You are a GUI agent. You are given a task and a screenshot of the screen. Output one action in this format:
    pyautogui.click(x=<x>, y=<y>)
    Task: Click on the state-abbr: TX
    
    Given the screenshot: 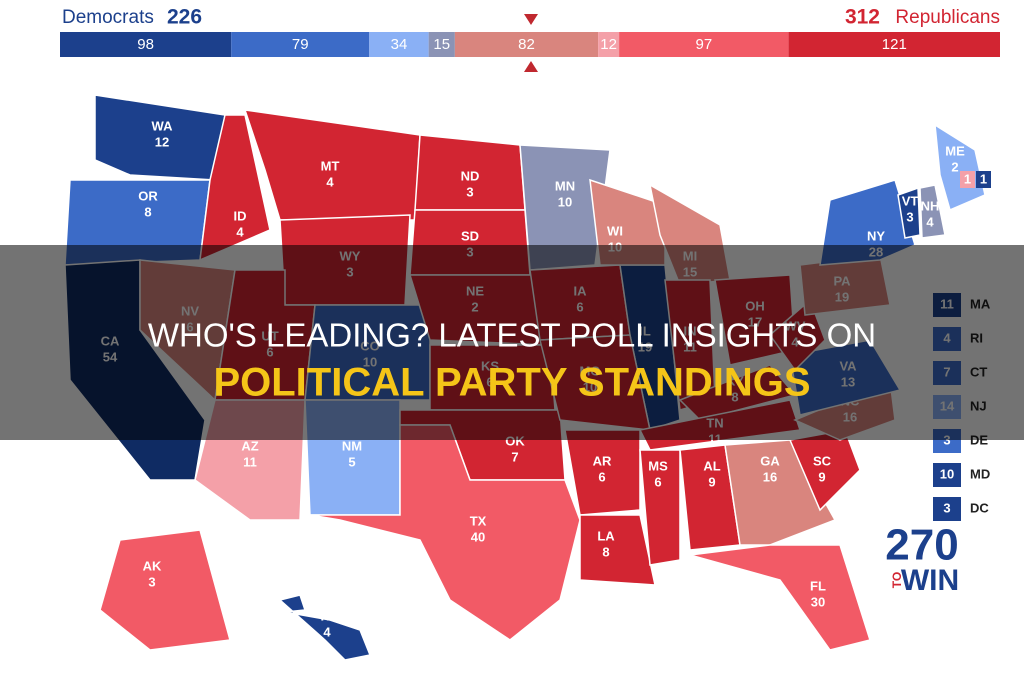 What is the action you would take?
    pyautogui.click(x=478, y=520)
    